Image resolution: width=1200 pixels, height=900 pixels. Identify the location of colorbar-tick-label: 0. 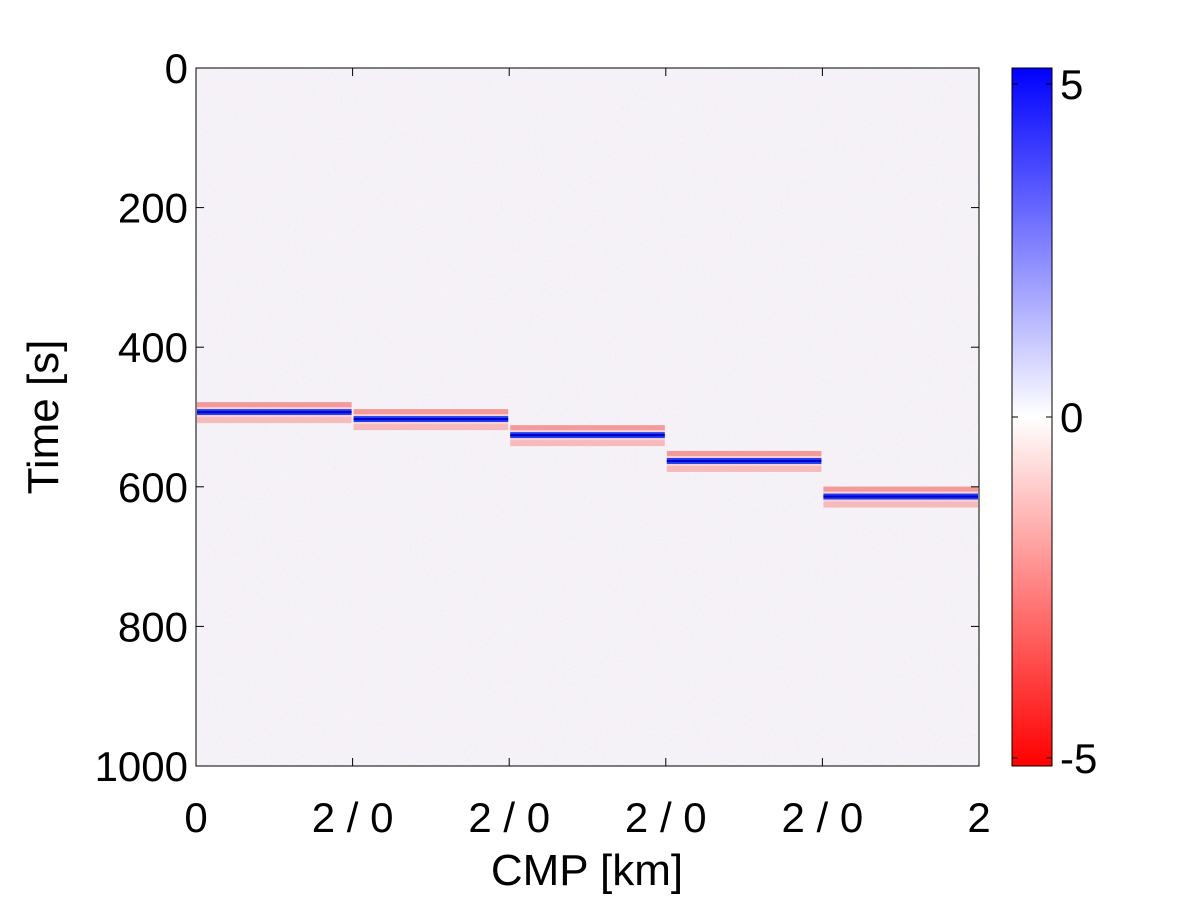
(1071, 417).